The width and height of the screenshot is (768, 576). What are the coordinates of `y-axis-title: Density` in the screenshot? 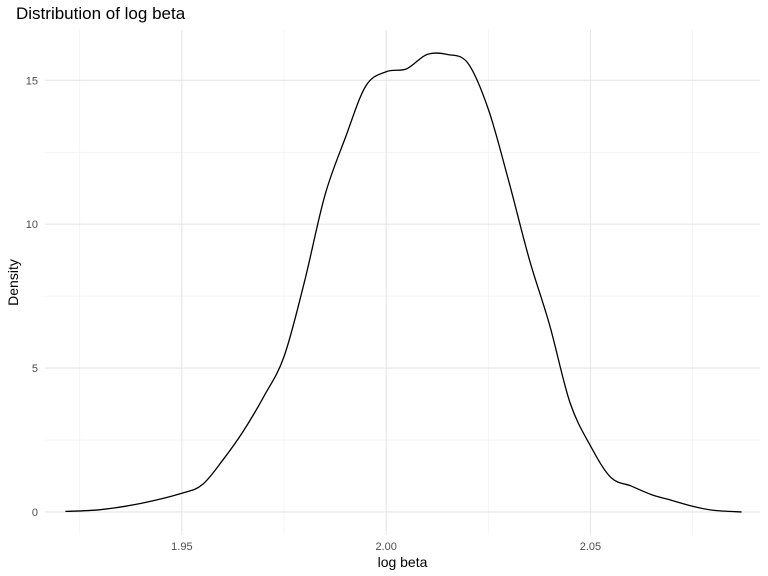 It's located at (13, 282).